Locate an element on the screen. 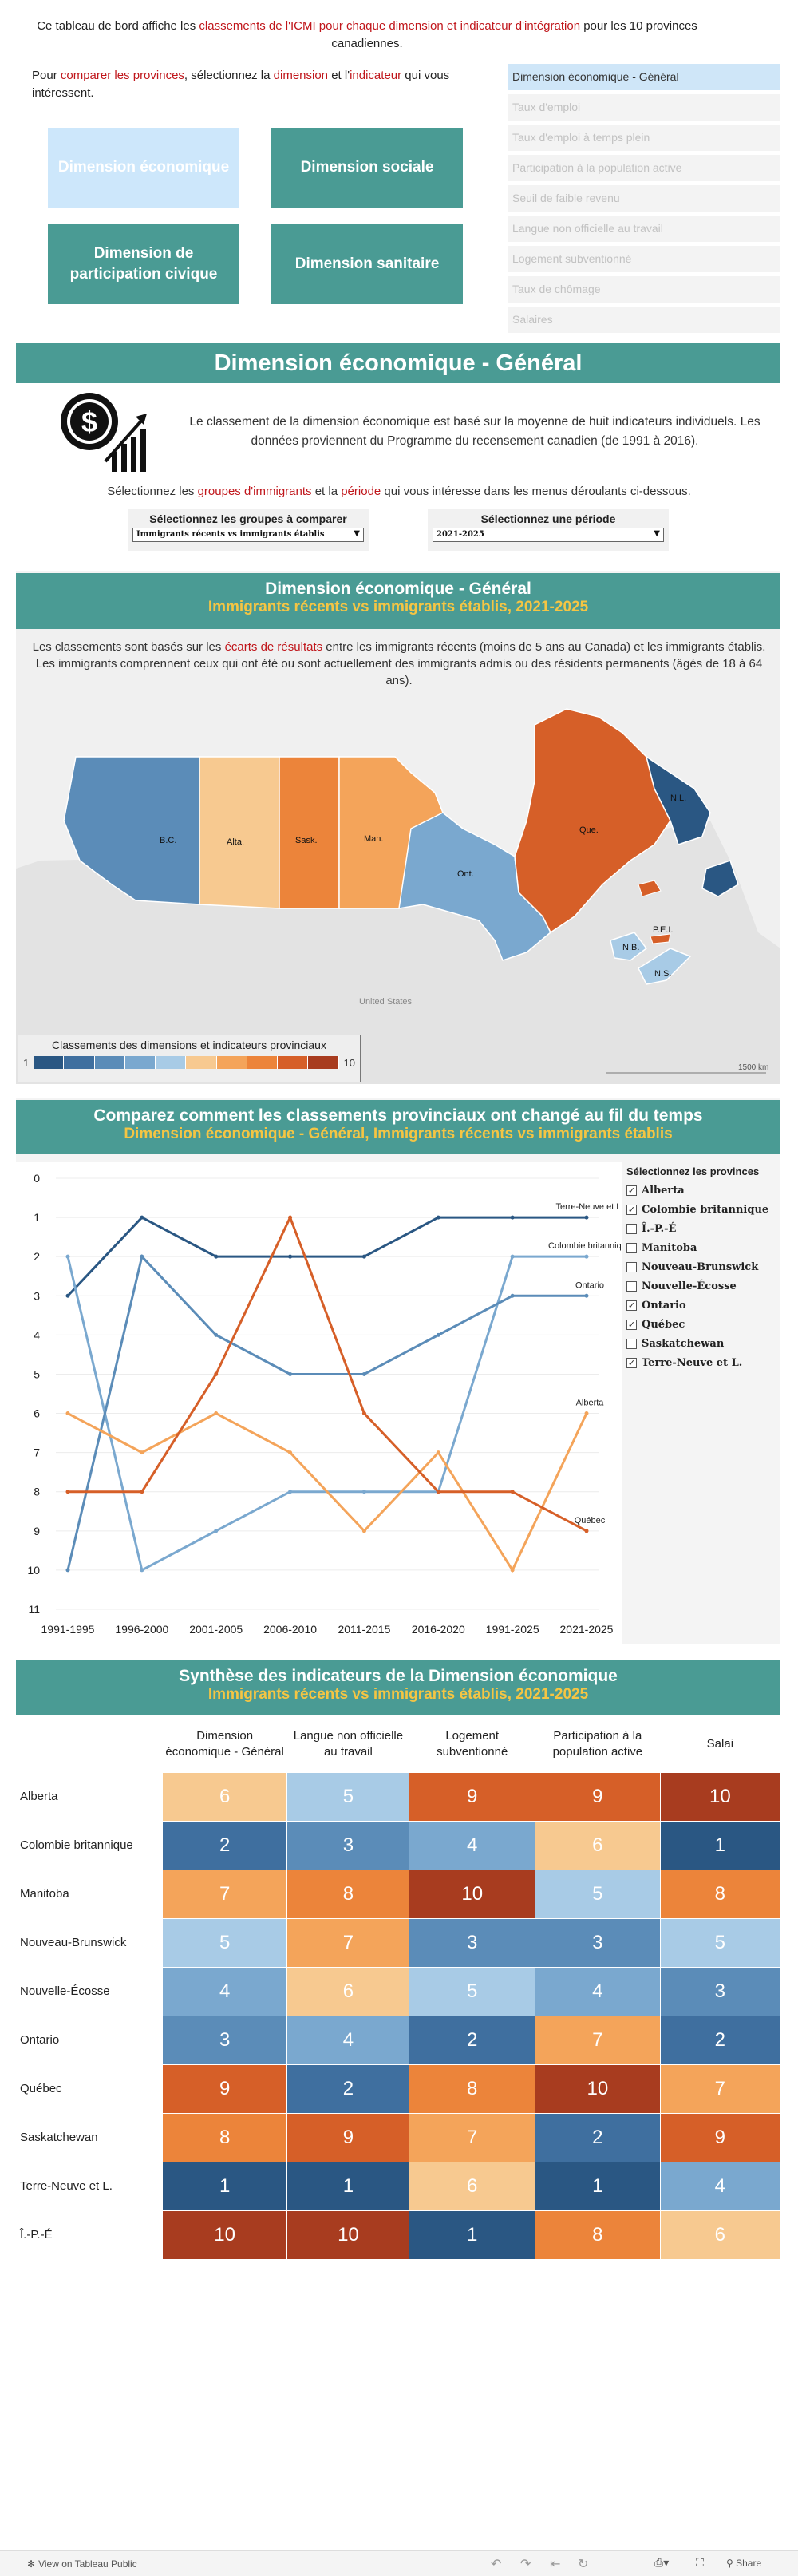  indicator-item: Langue non officielle au travail is located at coordinates (644, 229).